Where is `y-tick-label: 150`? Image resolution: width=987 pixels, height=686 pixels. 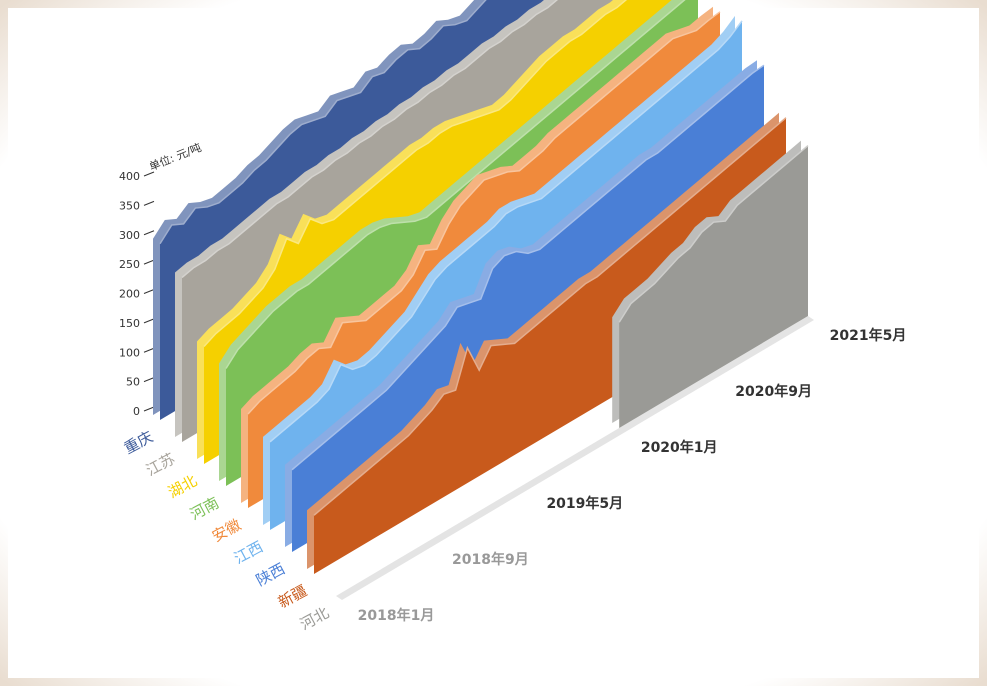
y-tick-label: 150 is located at coordinates (129, 323).